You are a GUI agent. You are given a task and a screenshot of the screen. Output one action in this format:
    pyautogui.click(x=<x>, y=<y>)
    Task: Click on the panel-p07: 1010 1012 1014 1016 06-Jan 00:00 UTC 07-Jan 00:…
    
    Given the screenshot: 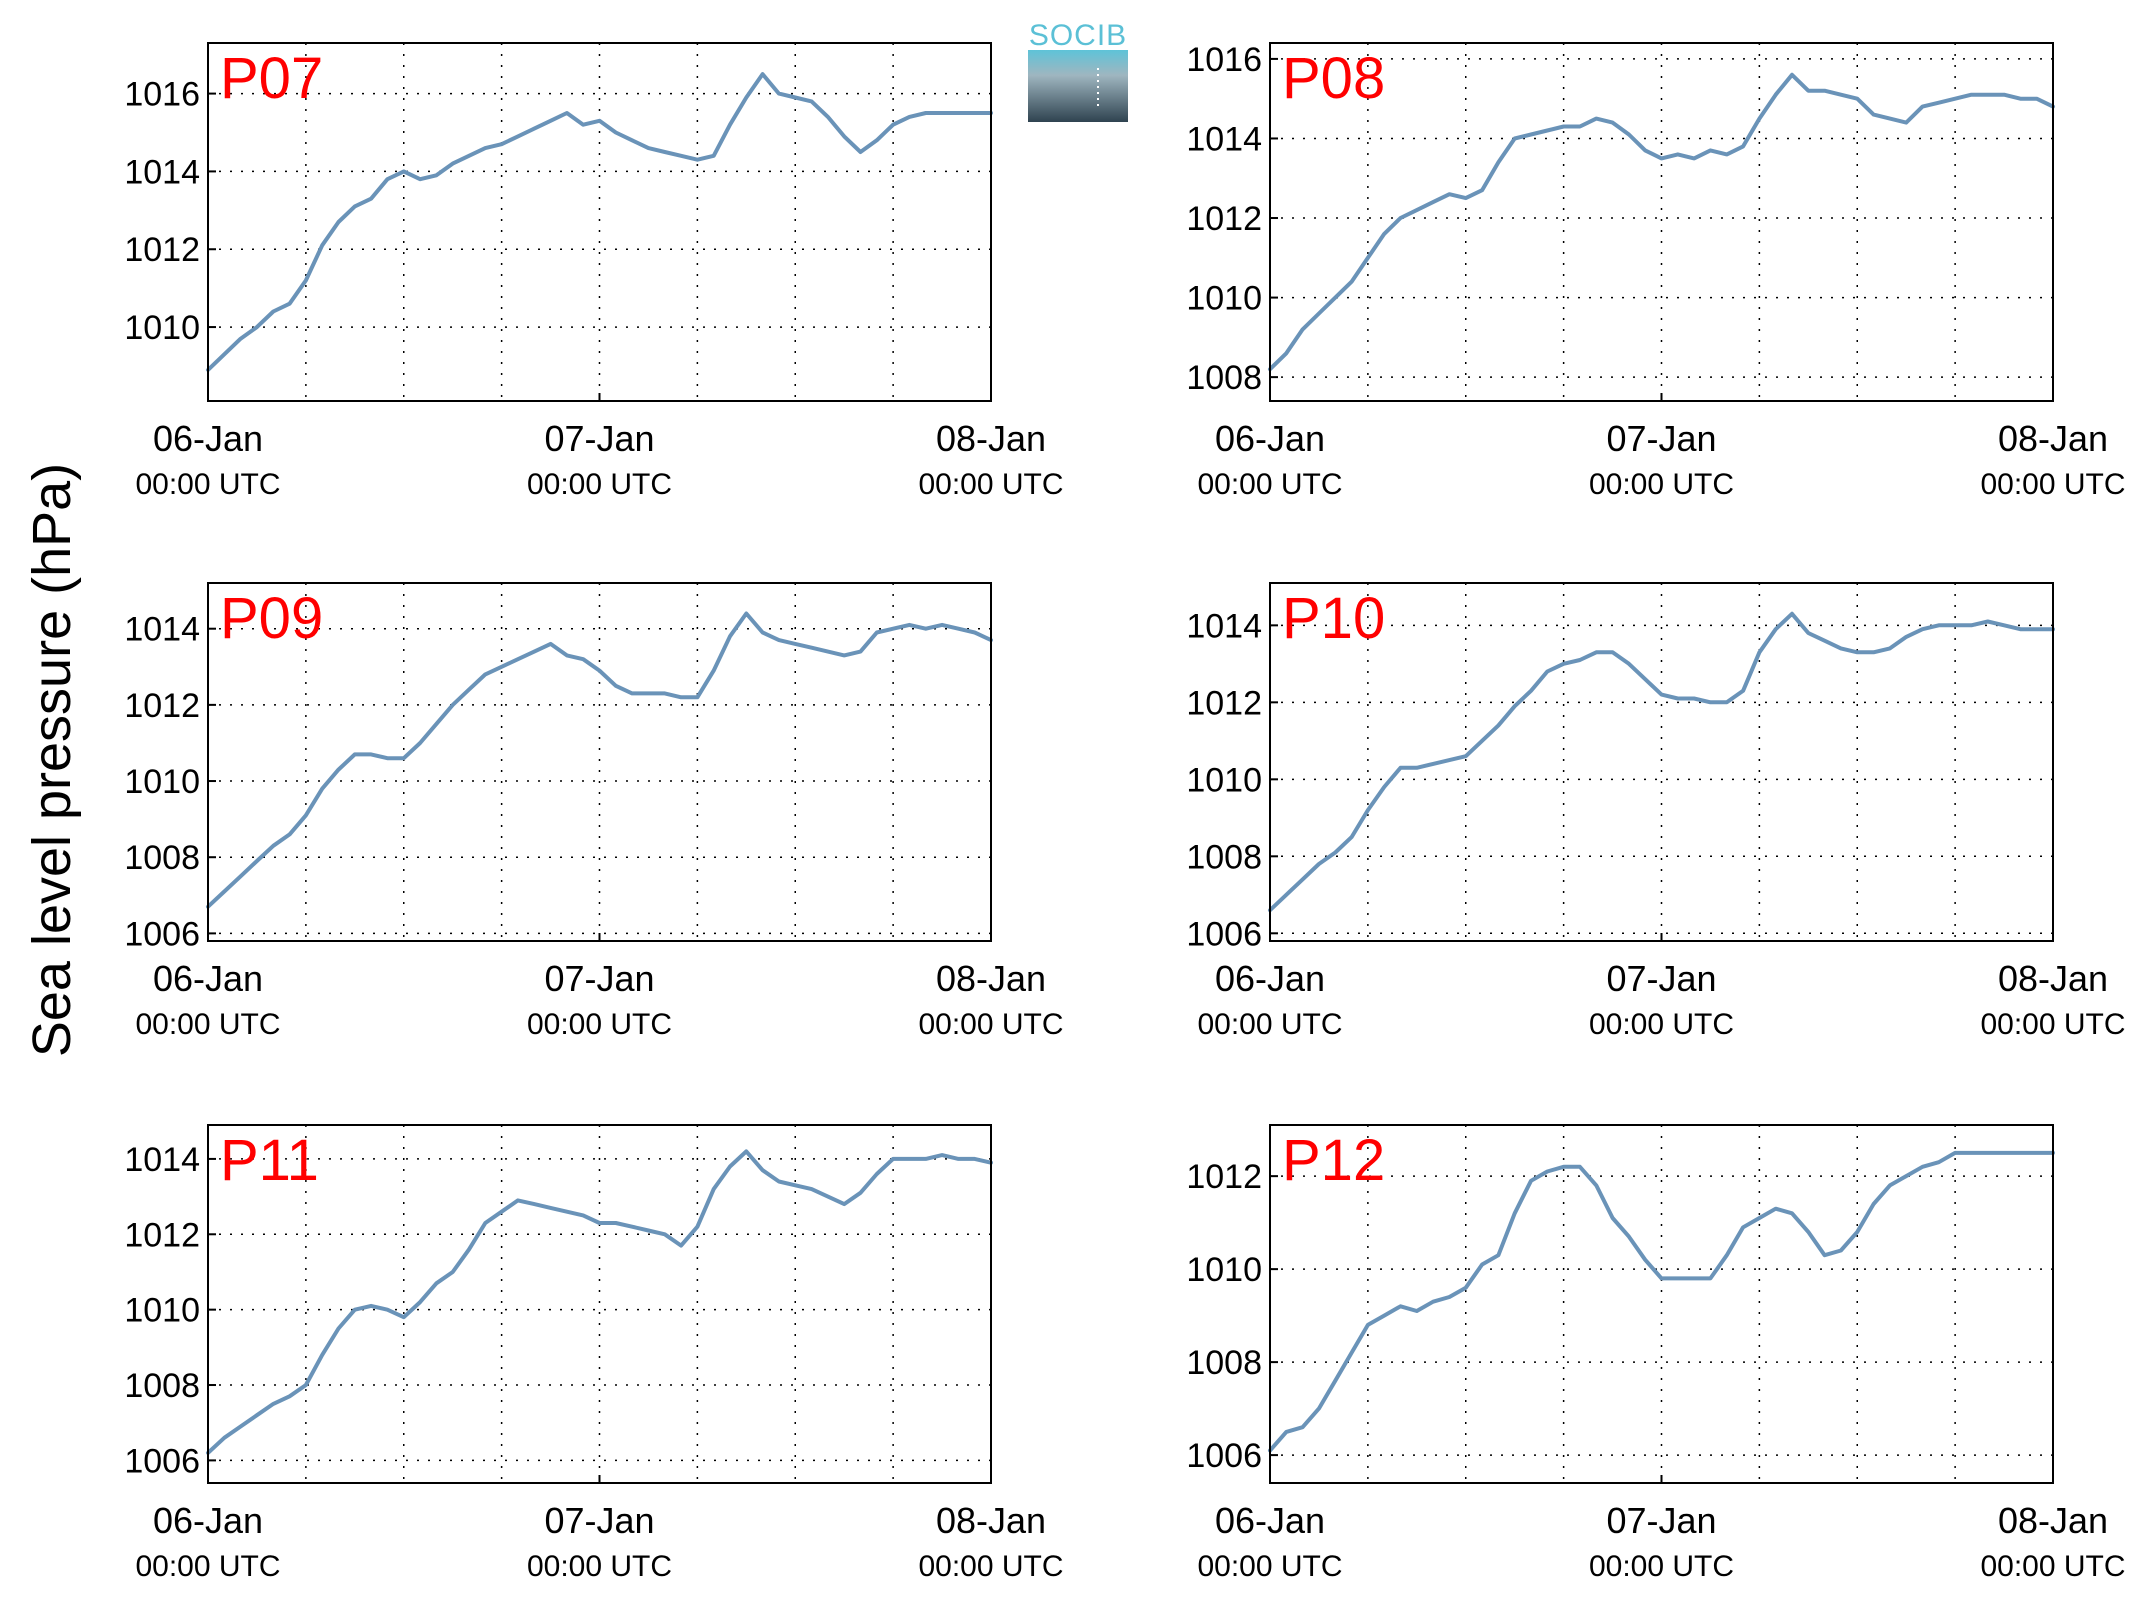 What is the action you would take?
    pyautogui.click(x=594, y=271)
    